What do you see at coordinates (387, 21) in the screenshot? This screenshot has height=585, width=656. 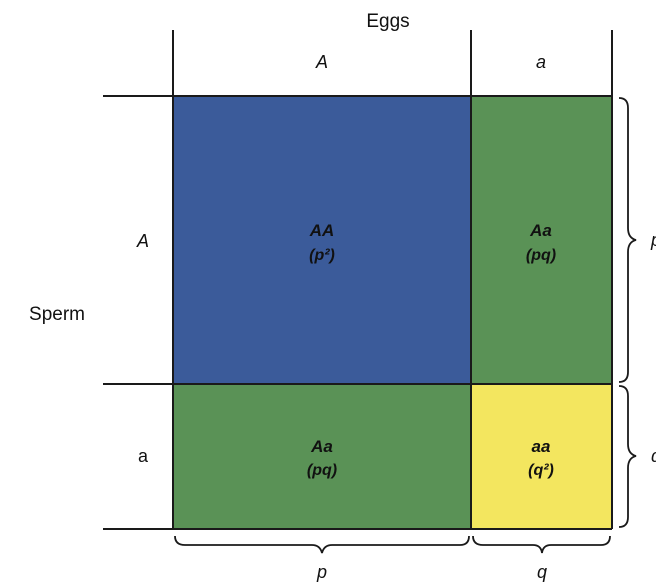 I see `eggs-title: Eggs` at bounding box center [387, 21].